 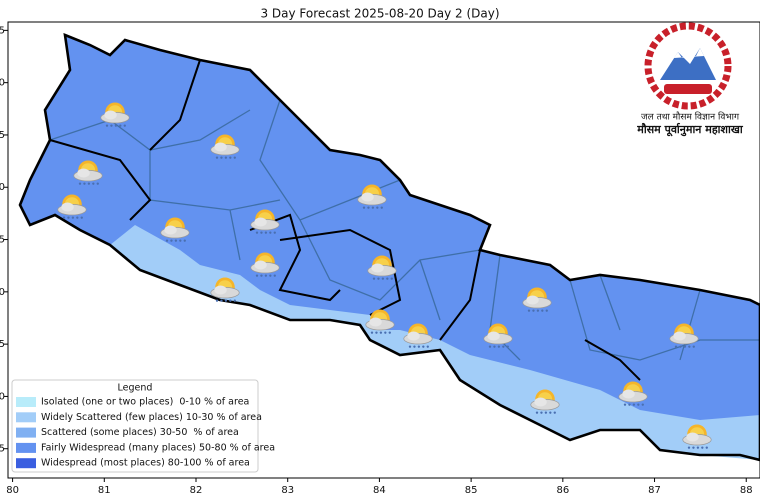 I want to click on x-tick-label: 84, so click(x=379, y=490).